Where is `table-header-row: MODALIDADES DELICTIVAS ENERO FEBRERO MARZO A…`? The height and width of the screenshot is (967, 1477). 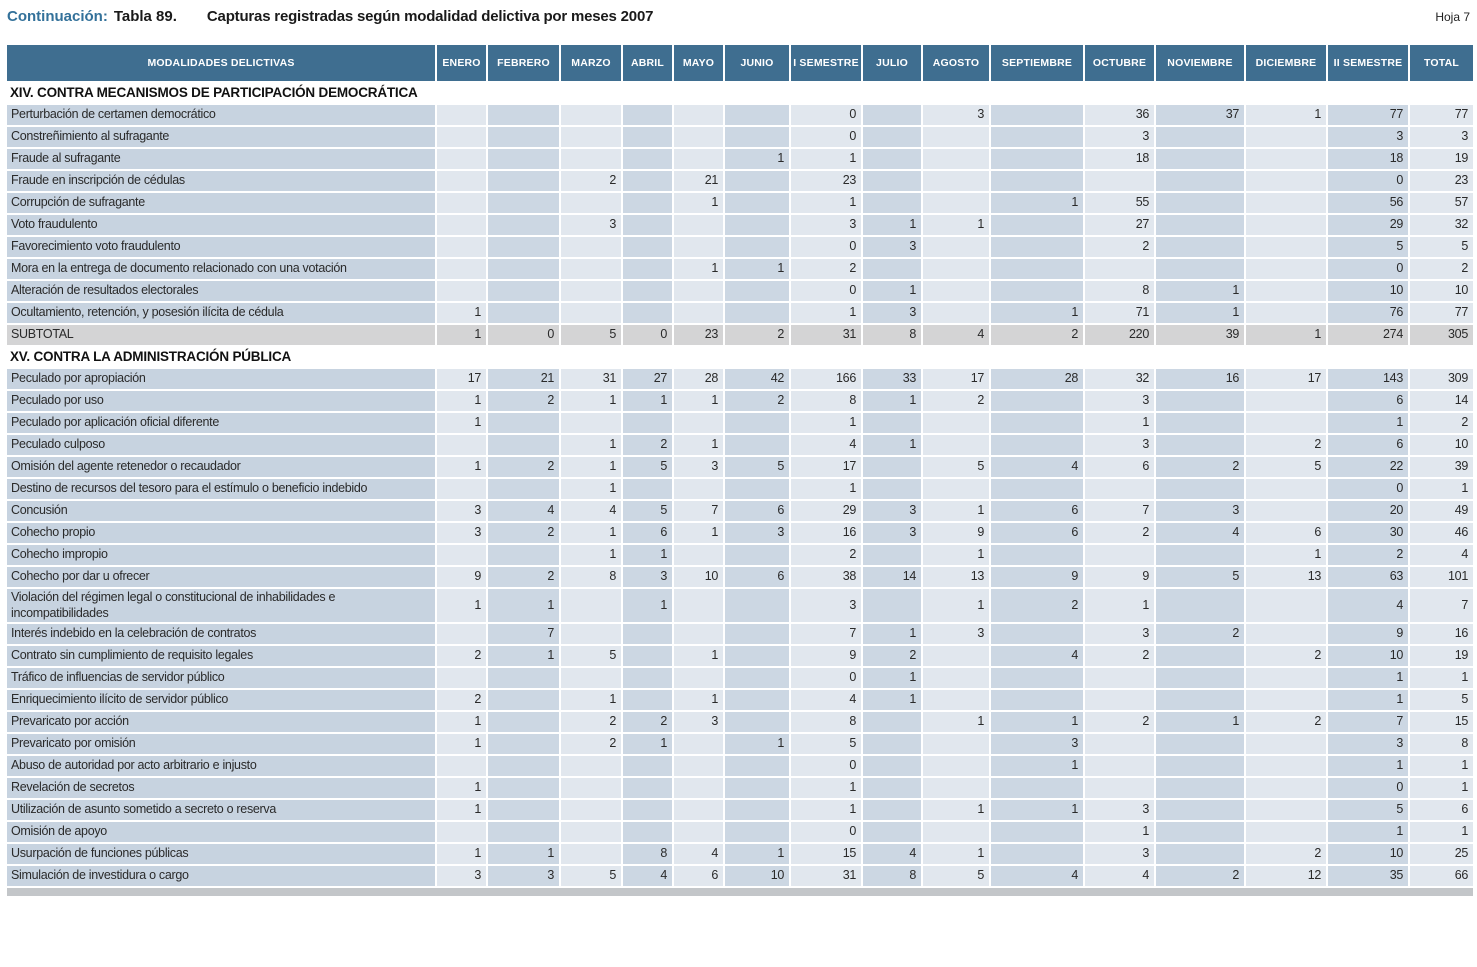
table-header-row: MODALIDADES DELICTIVAS ENERO FEBRERO MARZO A… is located at coordinates (740, 64).